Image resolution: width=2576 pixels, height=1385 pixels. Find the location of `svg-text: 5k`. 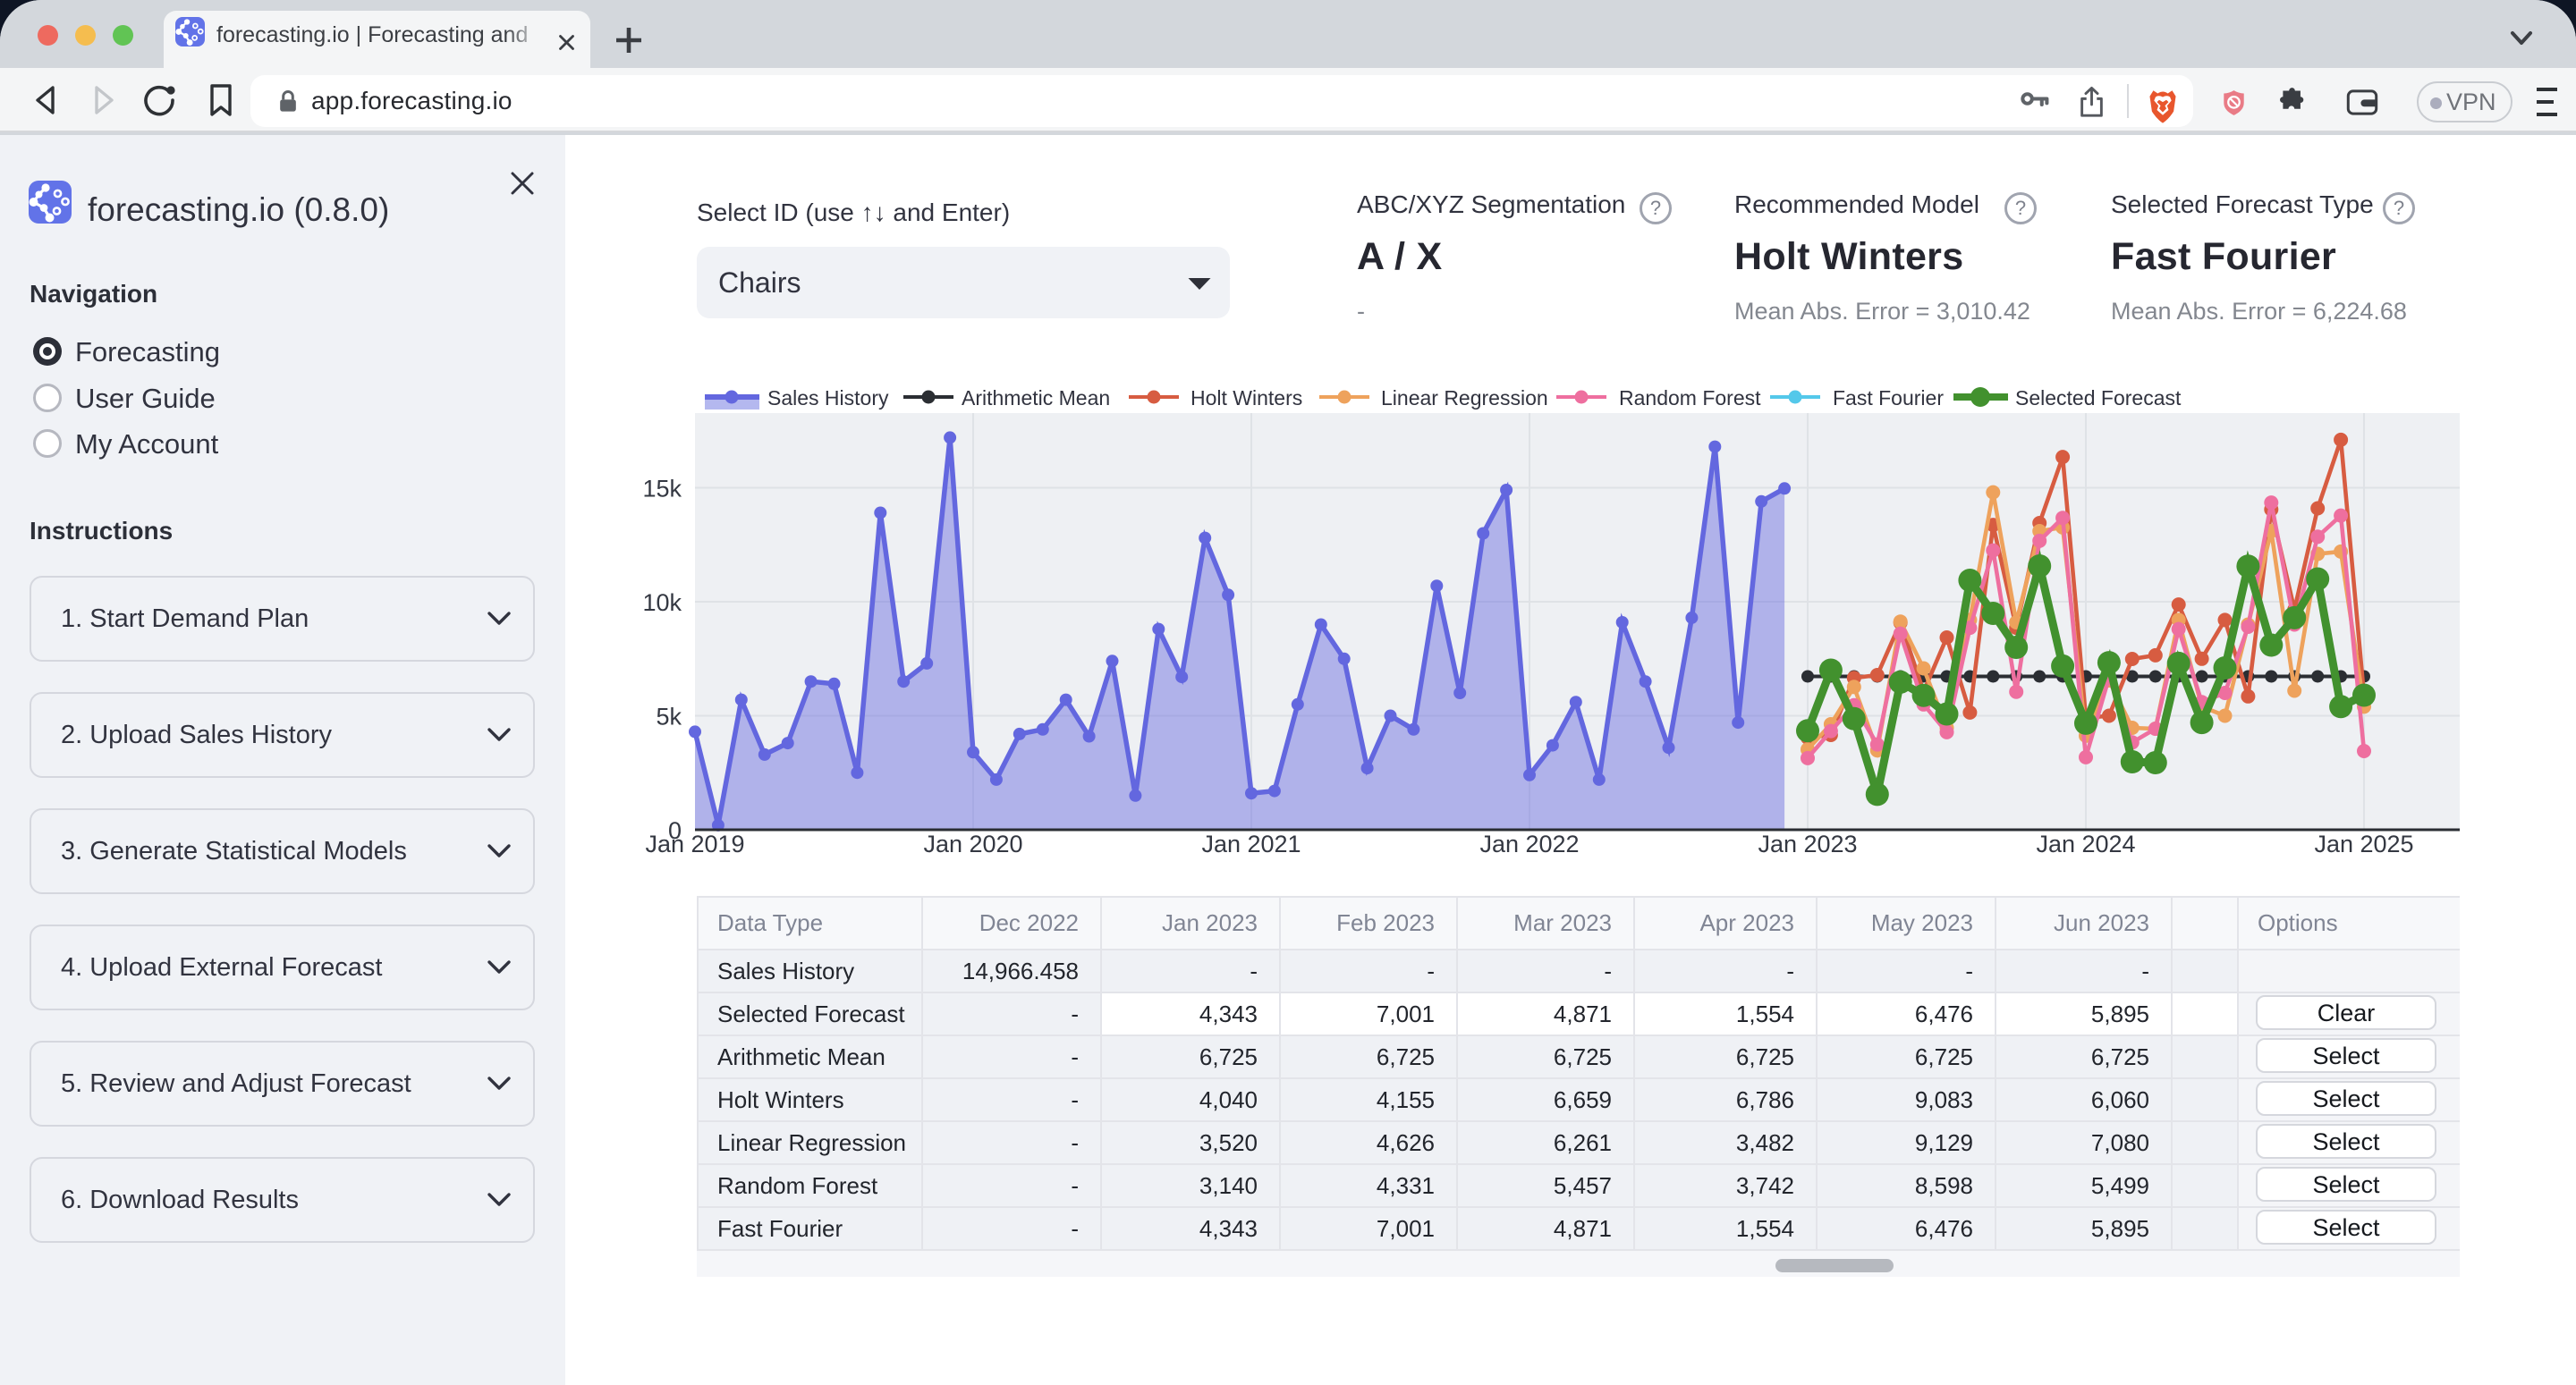

svg-text: 5k is located at coordinates (669, 717).